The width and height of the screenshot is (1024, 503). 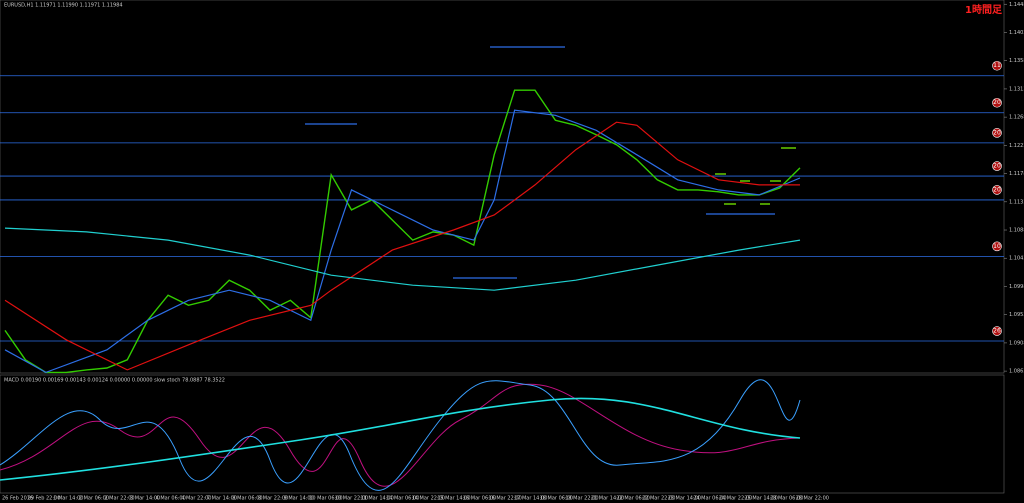 What do you see at coordinates (247, 499) in the screenshot?
I see `x-tick-label: 8 Mar 06:00` at bounding box center [247, 499].